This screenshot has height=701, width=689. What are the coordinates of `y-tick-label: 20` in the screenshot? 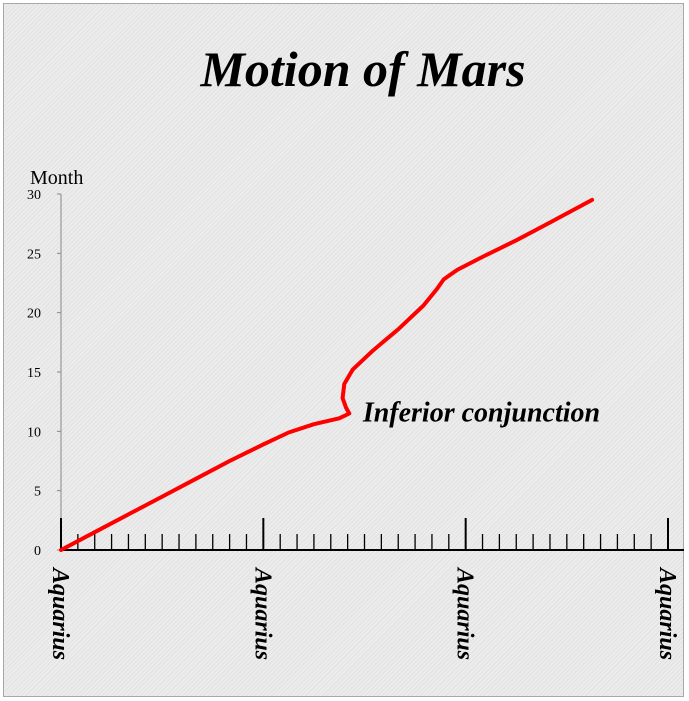 It's located at (34, 314).